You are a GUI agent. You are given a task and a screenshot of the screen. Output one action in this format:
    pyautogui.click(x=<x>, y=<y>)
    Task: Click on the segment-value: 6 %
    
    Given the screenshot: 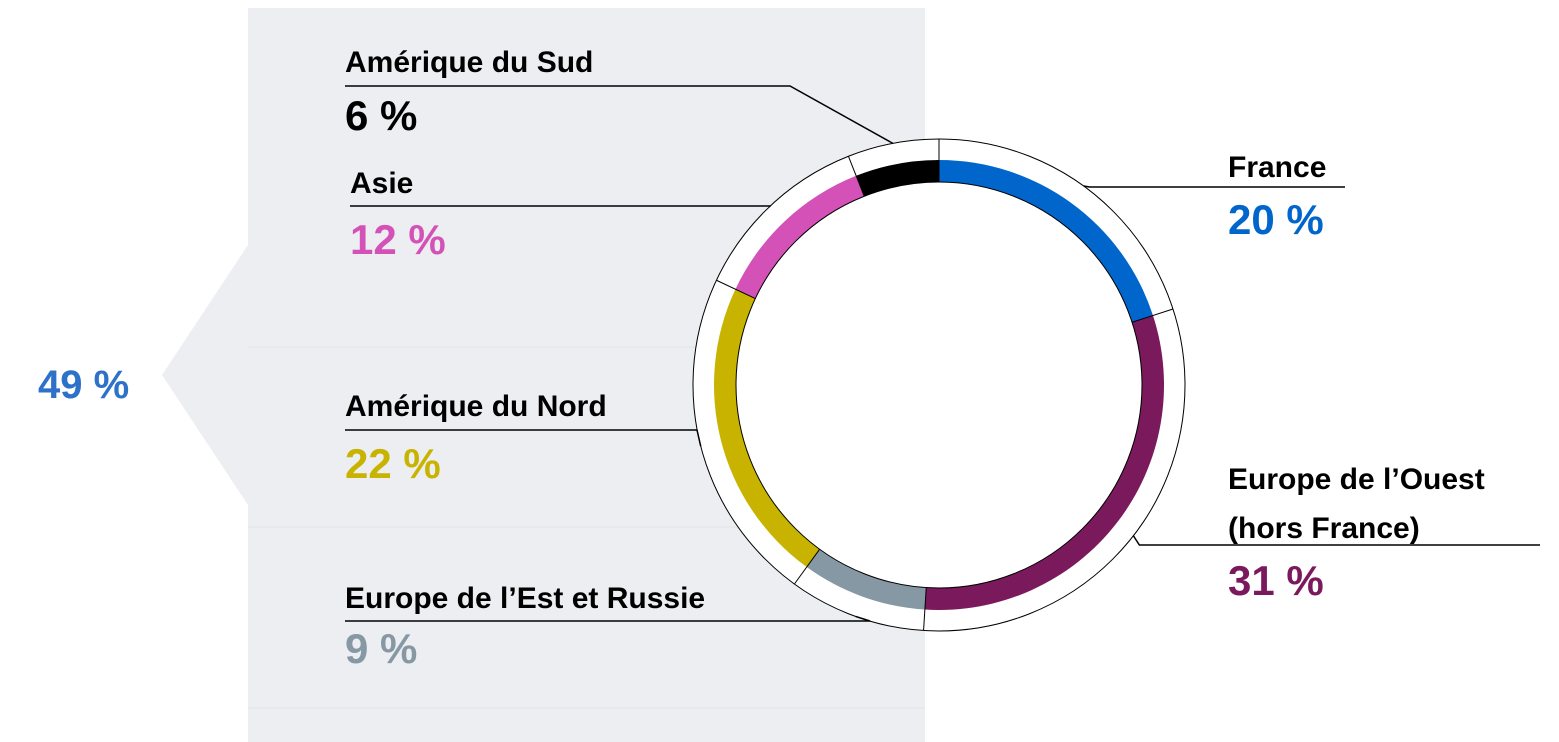 What is the action you would take?
    pyautogui.click(x=381, y=115)
    